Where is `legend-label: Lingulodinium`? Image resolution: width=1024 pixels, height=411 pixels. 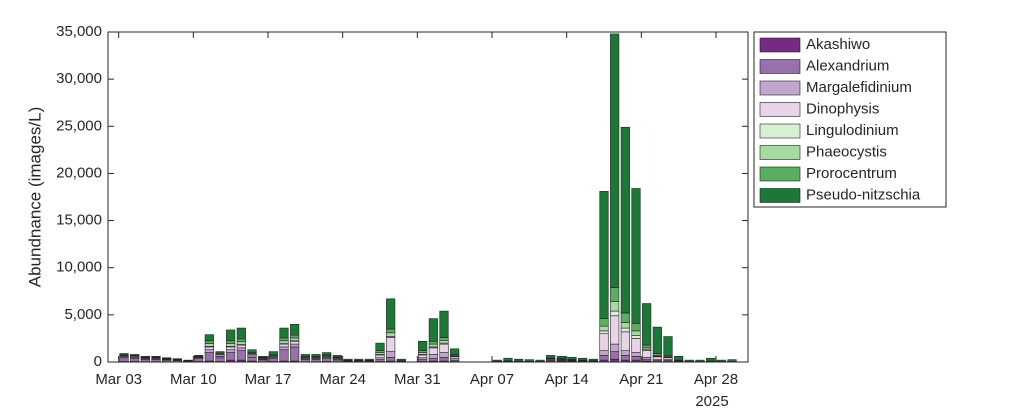
legend-label: Lingulodinium is located at coordinates (852, 130).